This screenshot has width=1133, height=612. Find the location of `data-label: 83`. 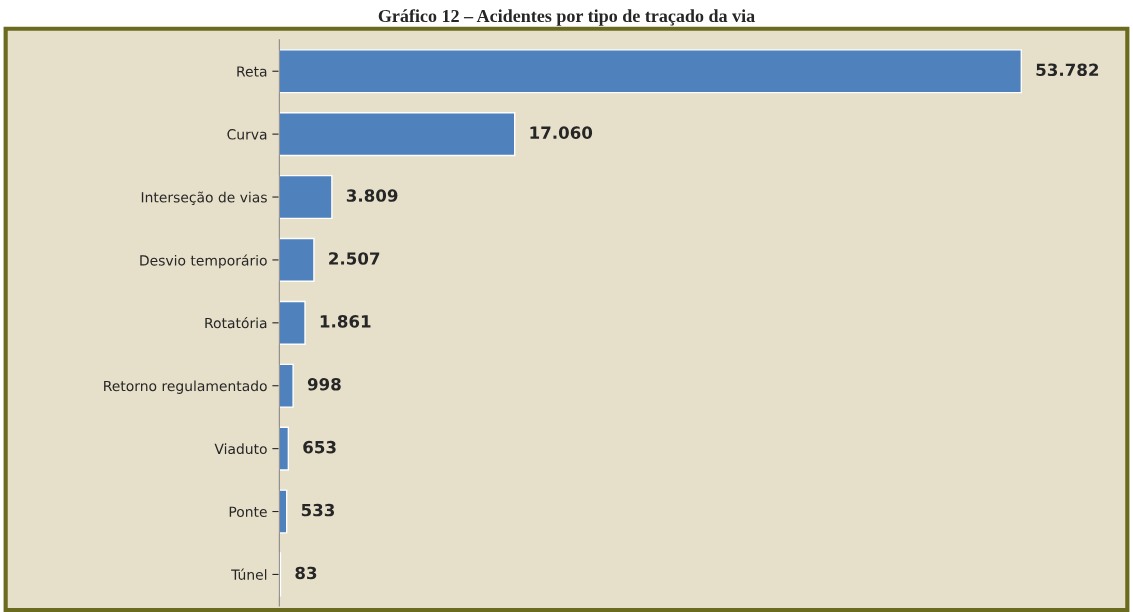

data-label: 83 is located at coordinates (306, 573).